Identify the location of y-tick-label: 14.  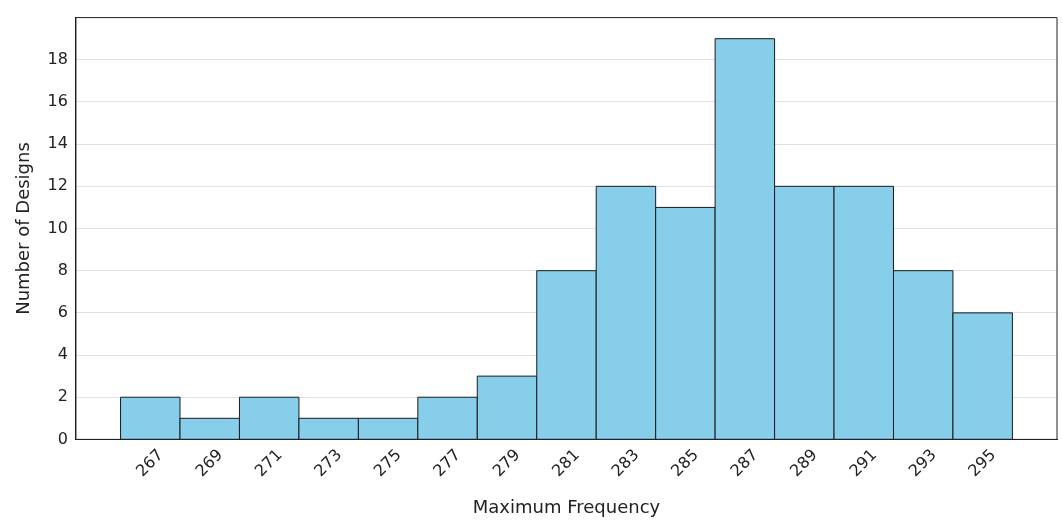
(57, 143).